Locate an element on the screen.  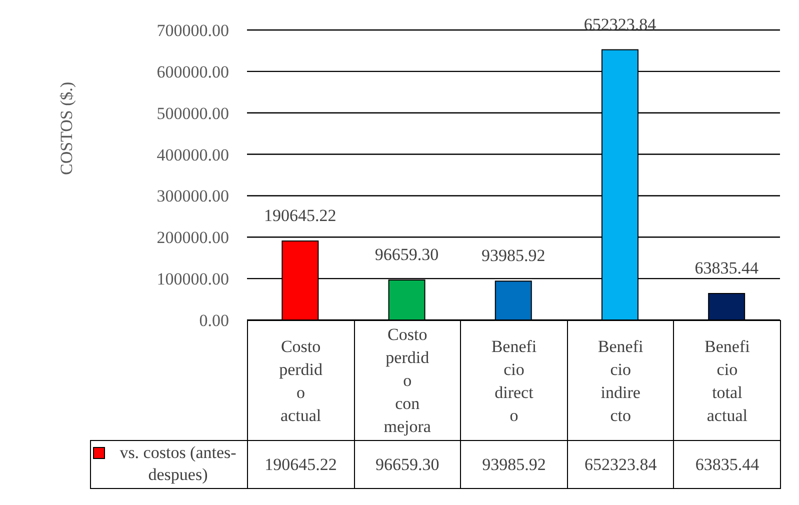
data-label: 63835.44 is located at coordinates (727, 464).